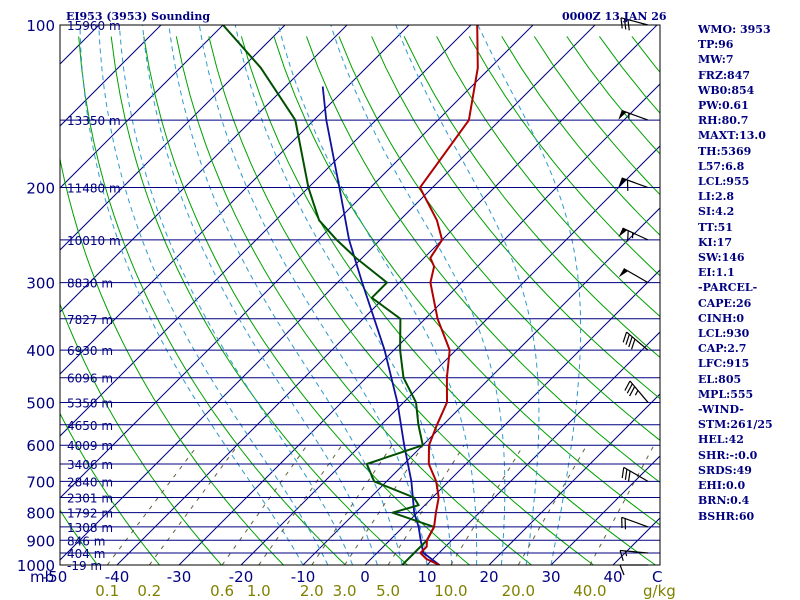 The image size is (800, 600). I want to click on index-item: EI:1.1, so click(716, 273).